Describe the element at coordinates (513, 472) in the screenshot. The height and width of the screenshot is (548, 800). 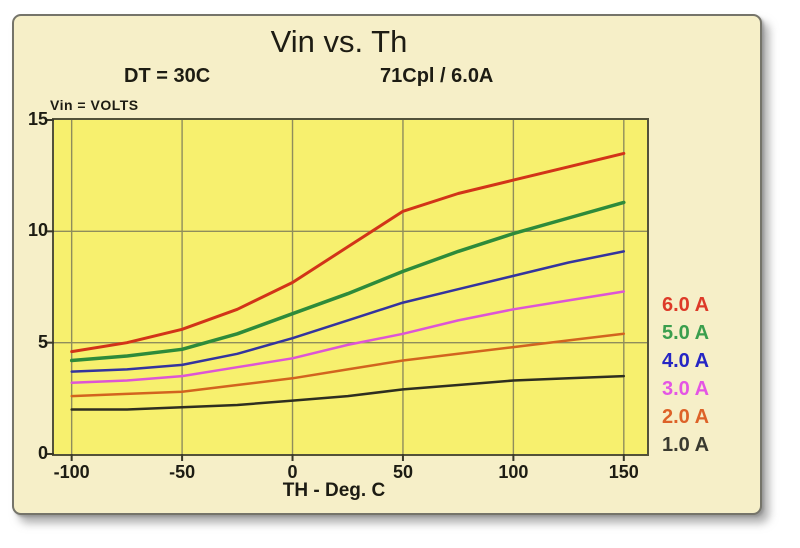
I see `x-tick-label-100: 100` at that location.